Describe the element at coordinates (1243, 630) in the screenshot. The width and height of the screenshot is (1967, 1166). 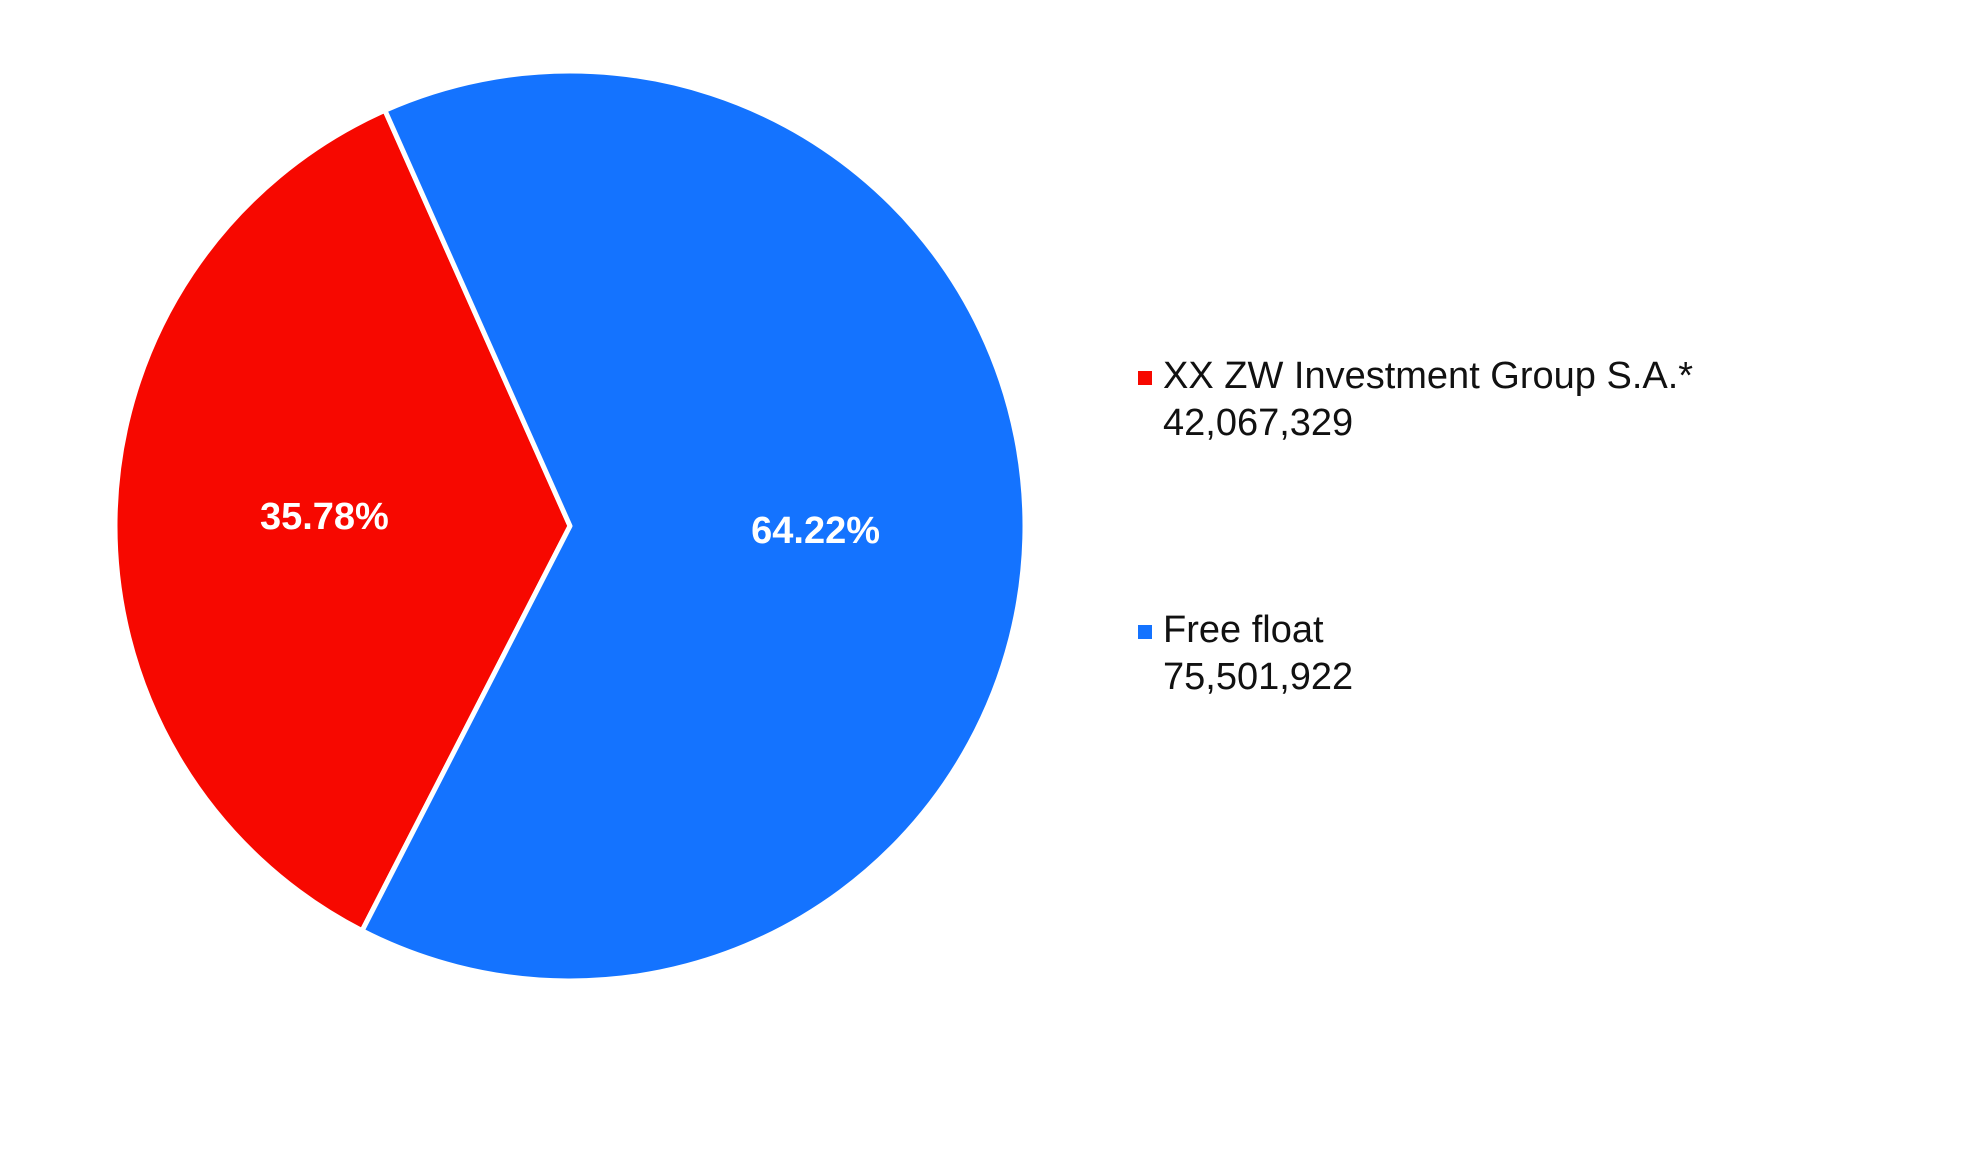
I see `legend-label: Free float` at that location.